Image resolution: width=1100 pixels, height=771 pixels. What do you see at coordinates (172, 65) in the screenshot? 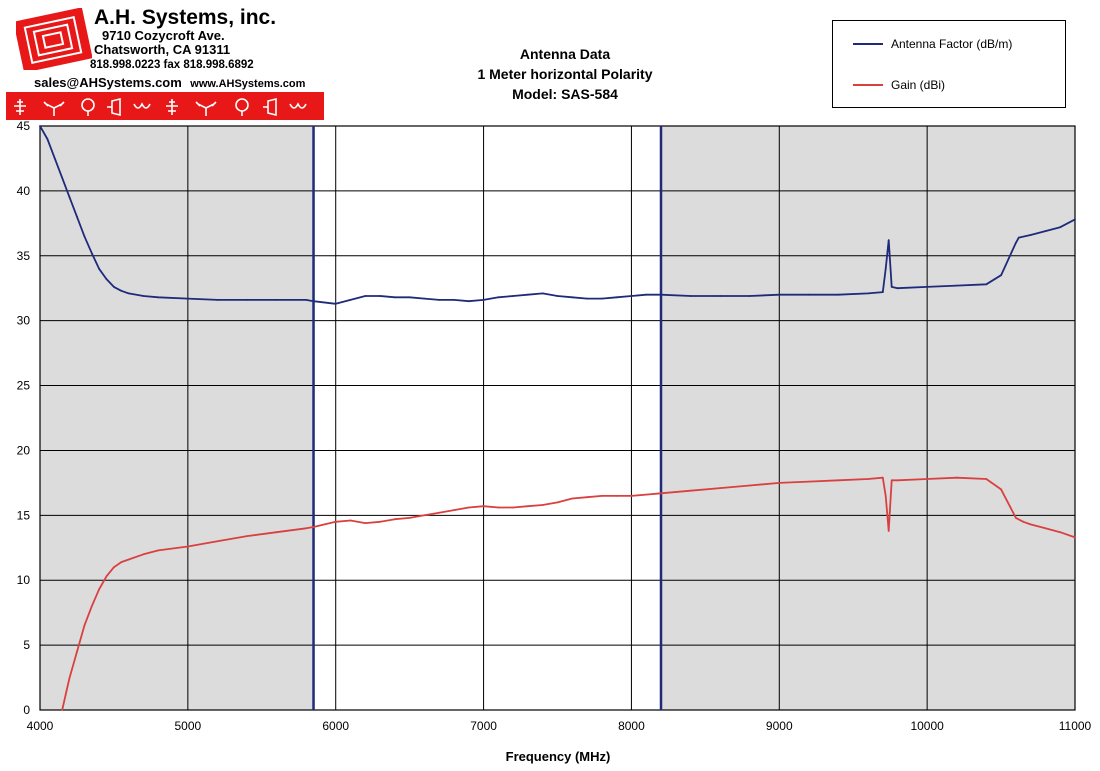
I see `company-phones: 818.998.0223 fax 818.998.6892` at bounding box center [172, 65].